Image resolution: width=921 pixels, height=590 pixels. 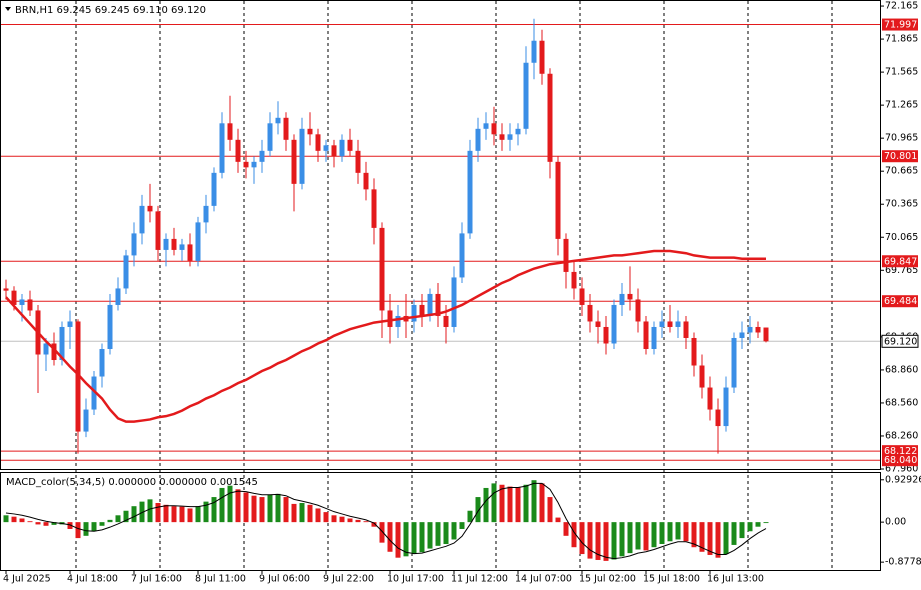 What do you see at coordinates (110, 10) in the screenshot?
I see `chart-title: BRN,H1 69.245 69.245 69.110 69.120` at bounding box center [110, 10].